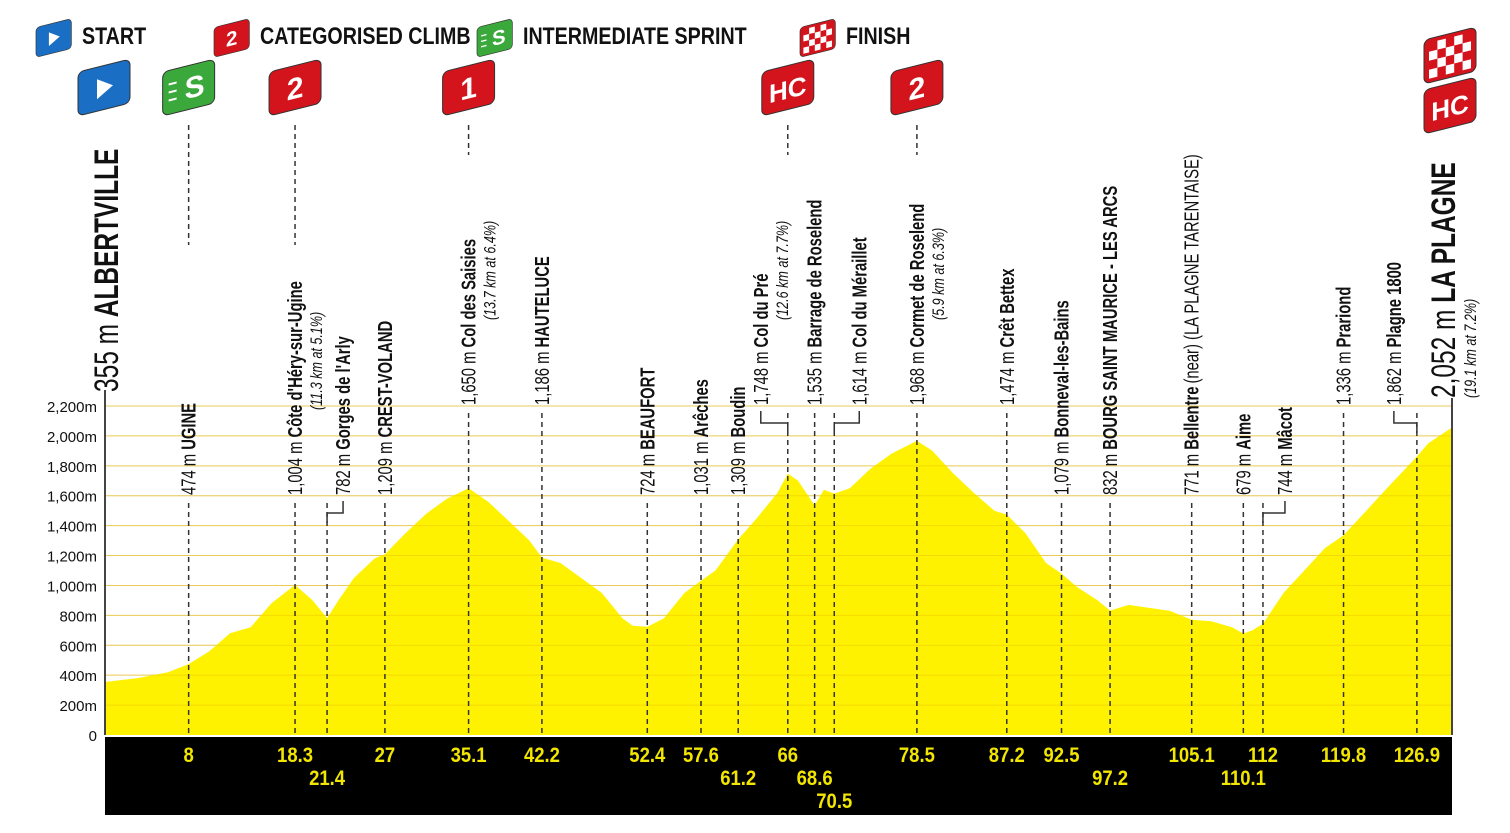 The height and width of the screenshot is (833, 1510). Describe the element at coordinates (188, 474) in the screenshot. I see `marker-altitude: 474 m` at that location.